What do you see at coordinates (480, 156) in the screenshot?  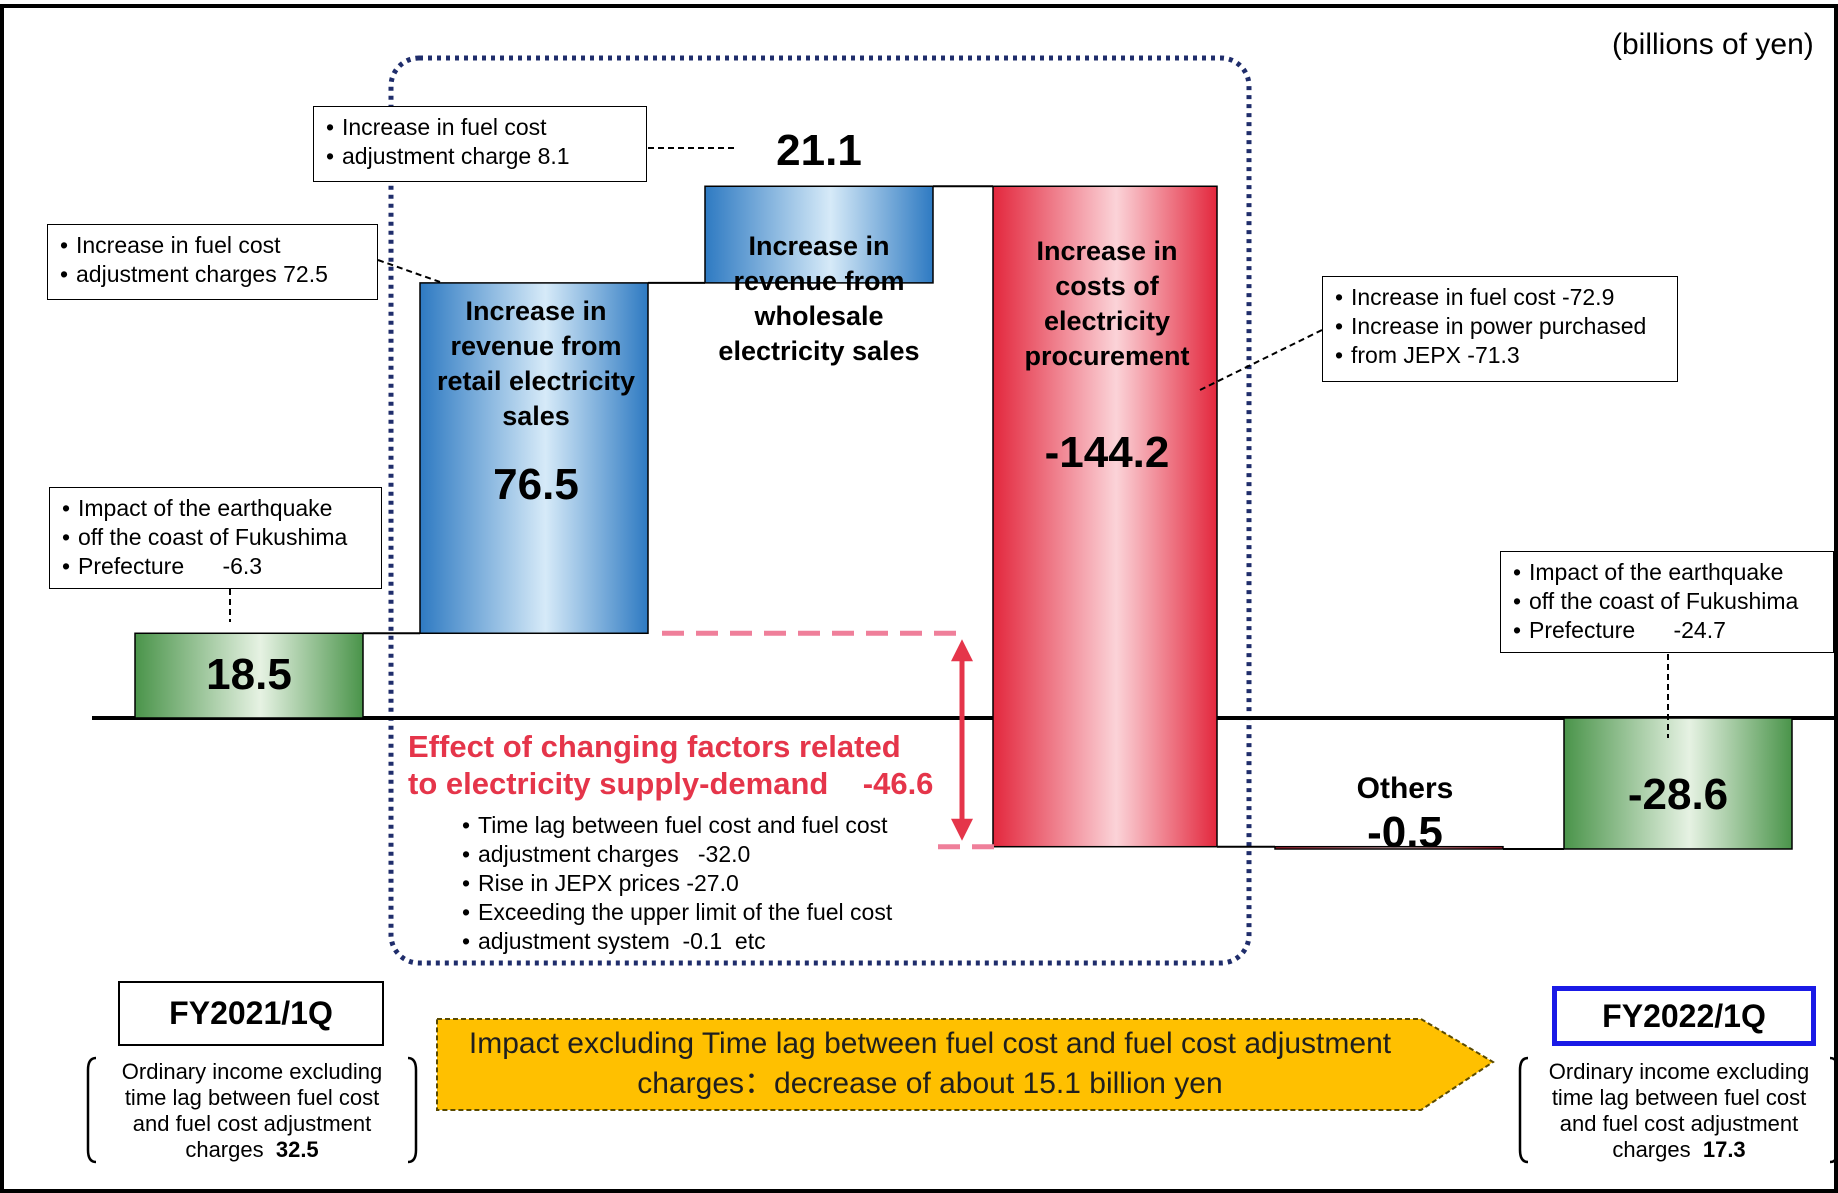 I see `callout-text: adjustment charge 8.1` at bounding box center [480, 156].